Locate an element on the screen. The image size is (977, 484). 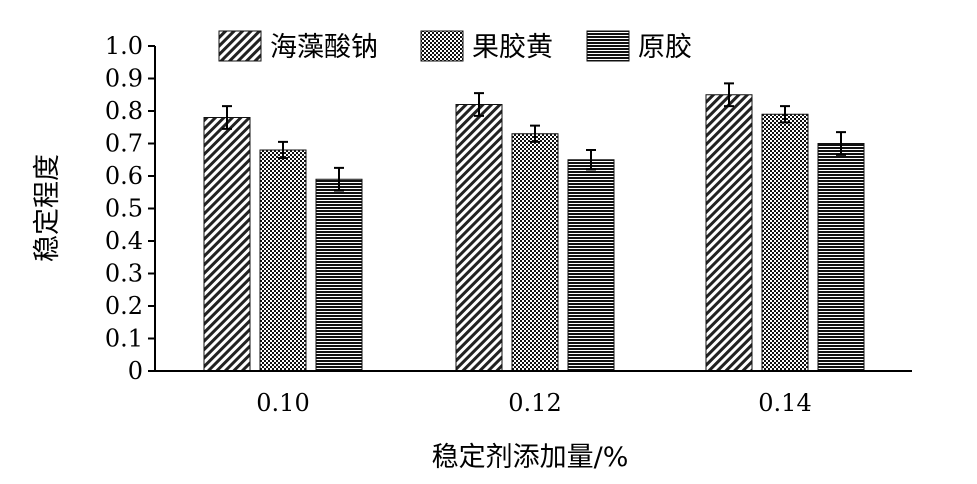
y-axis-title: 稳定程度 is located at coordinates (47, 208).